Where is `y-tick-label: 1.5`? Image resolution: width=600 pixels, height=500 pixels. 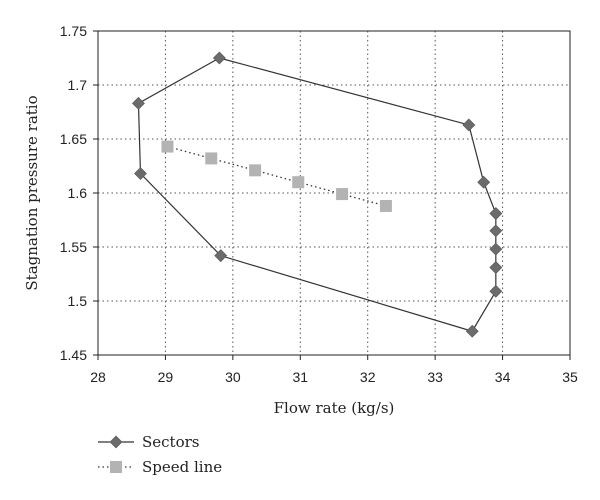
y-tick-label: 1.5 is located at coordinates (78, 301).